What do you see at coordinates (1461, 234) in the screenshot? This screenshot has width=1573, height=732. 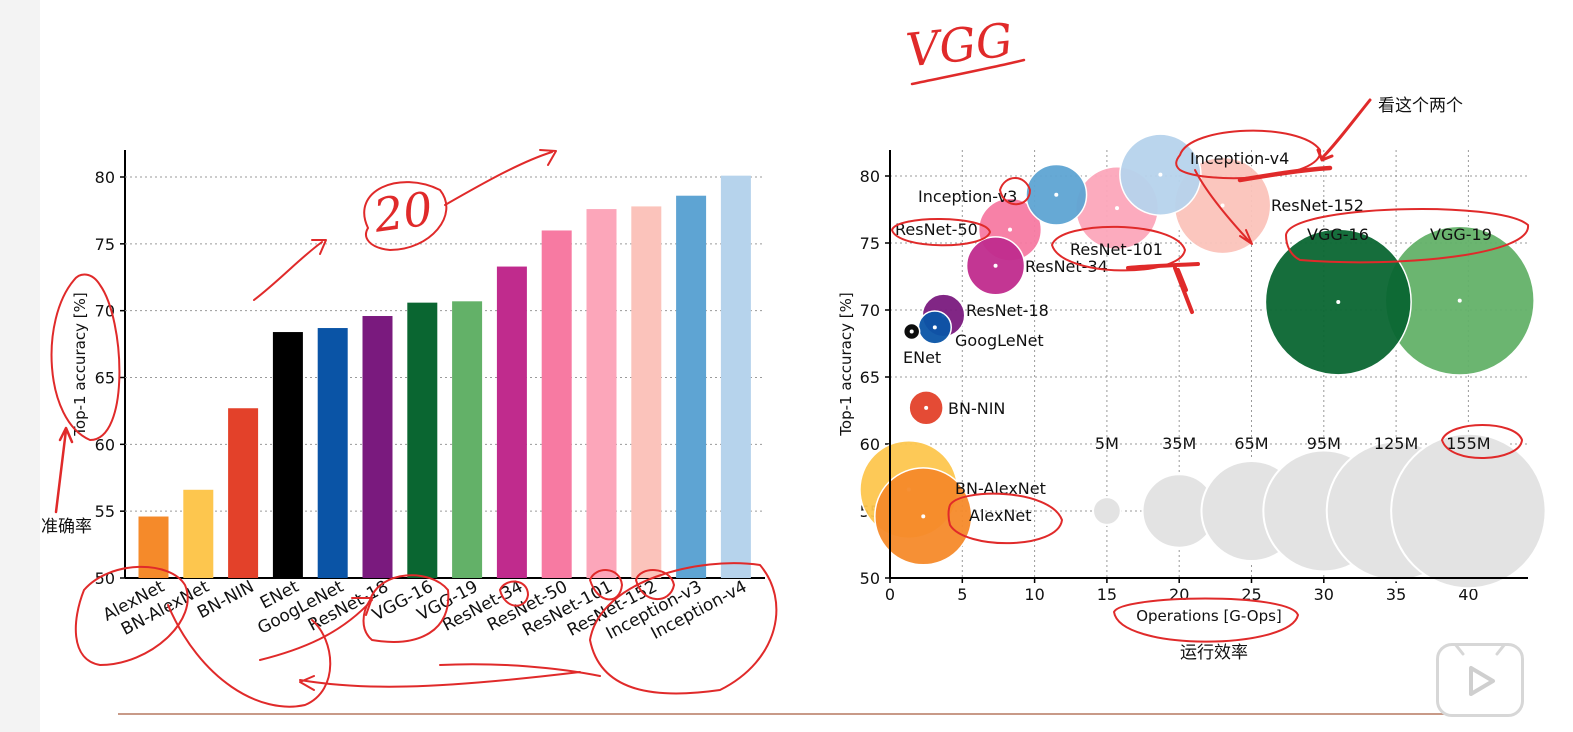 I see `bubble-label-vgg-19: VGG-19` at bounding box center [1461, 234].